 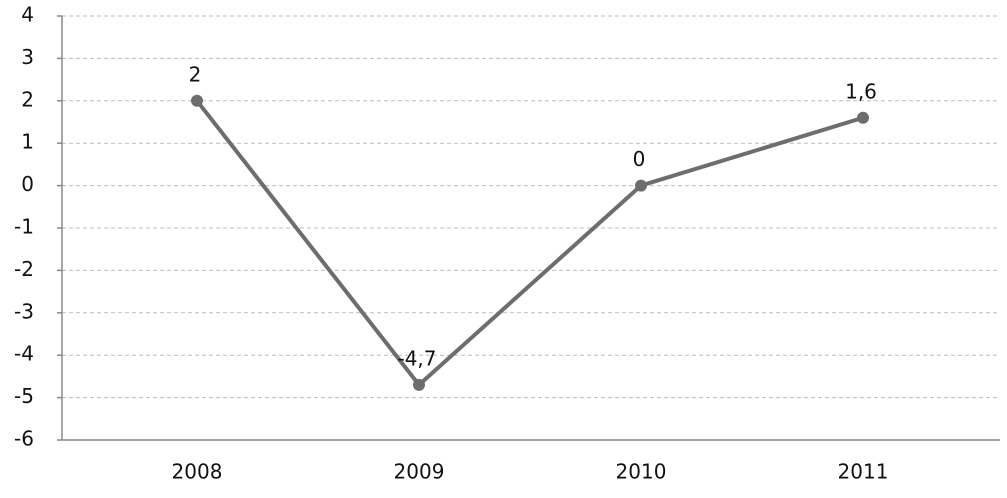 What do you see at coordinates (197, 472) in the screenshot?
I see `x-tick-label: 2008` at bounding box center [197, 472].